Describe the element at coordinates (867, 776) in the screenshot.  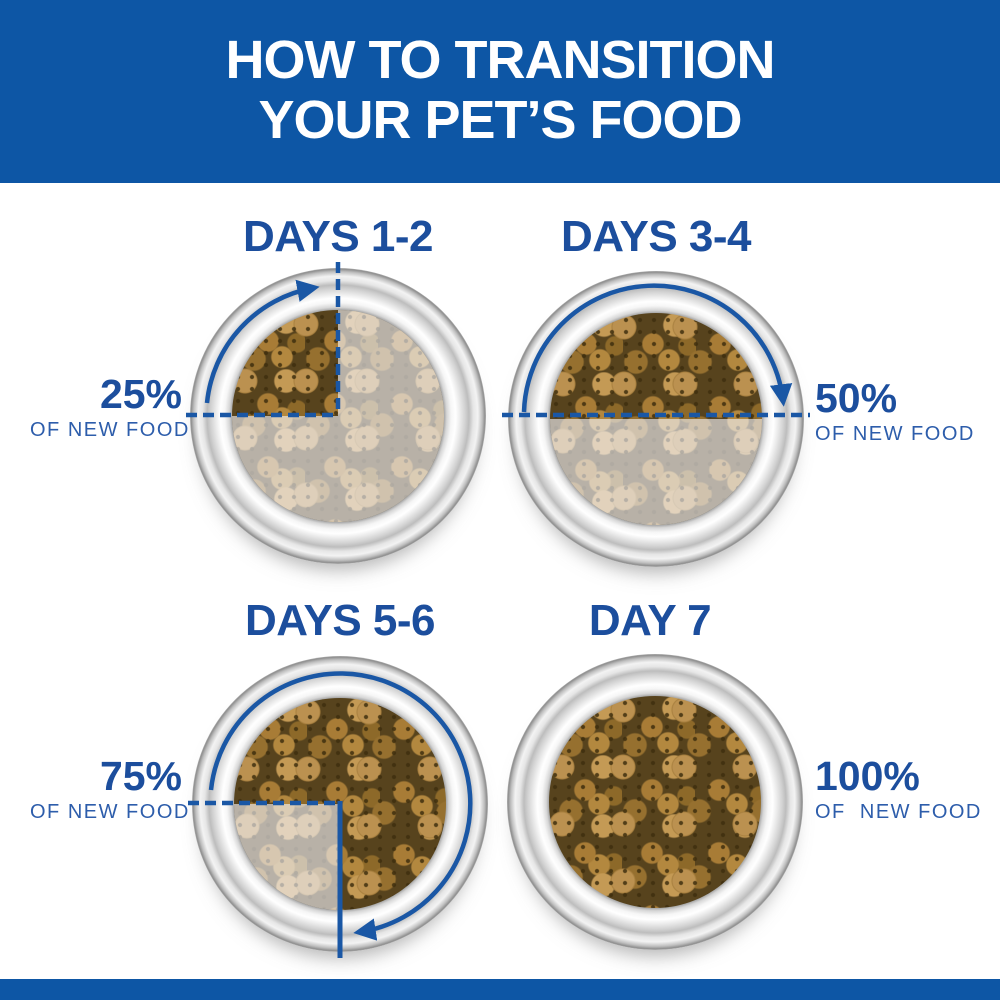
I see `percent-value: 100%` at that location.